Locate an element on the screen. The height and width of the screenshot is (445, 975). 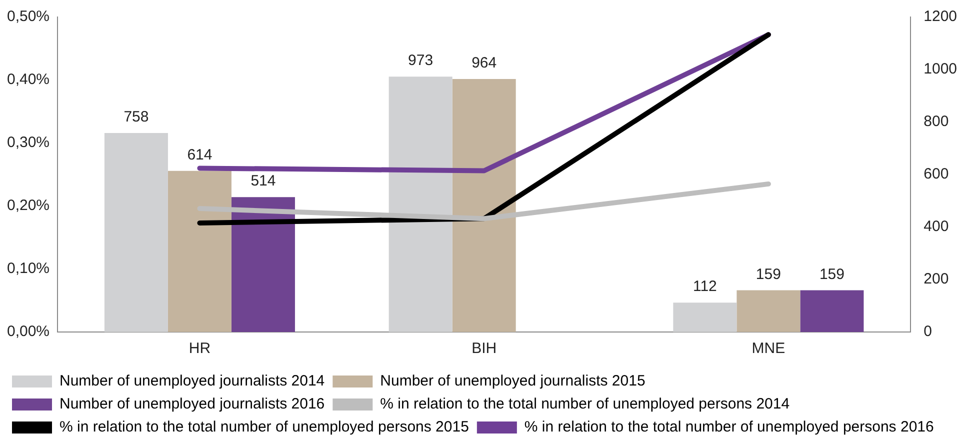
x-tick-label: HR is located at coordinates (199, 349).